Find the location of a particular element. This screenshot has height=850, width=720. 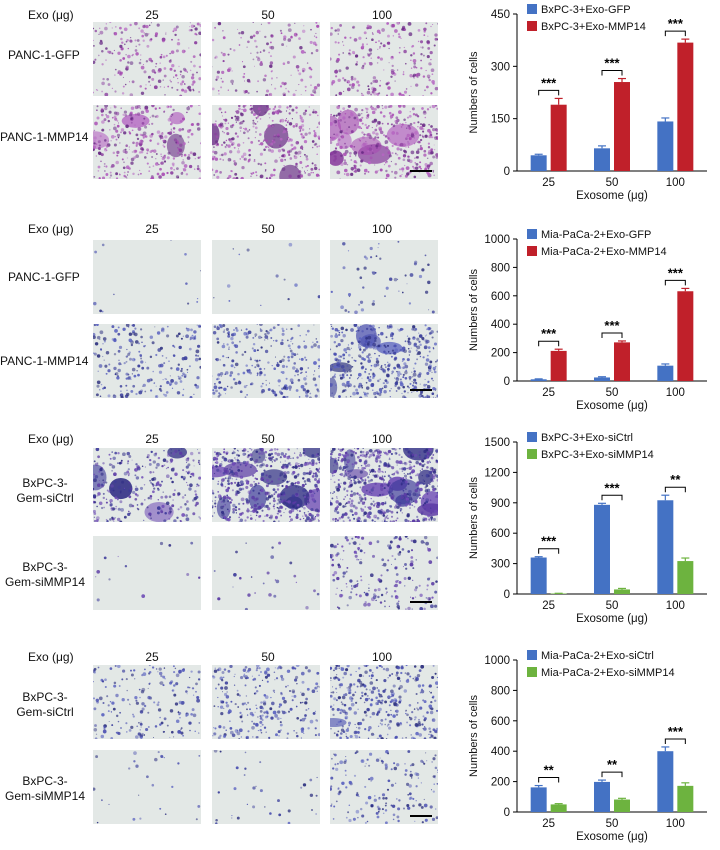

y-tick-label: 900 is located at coordinates (500, 504).